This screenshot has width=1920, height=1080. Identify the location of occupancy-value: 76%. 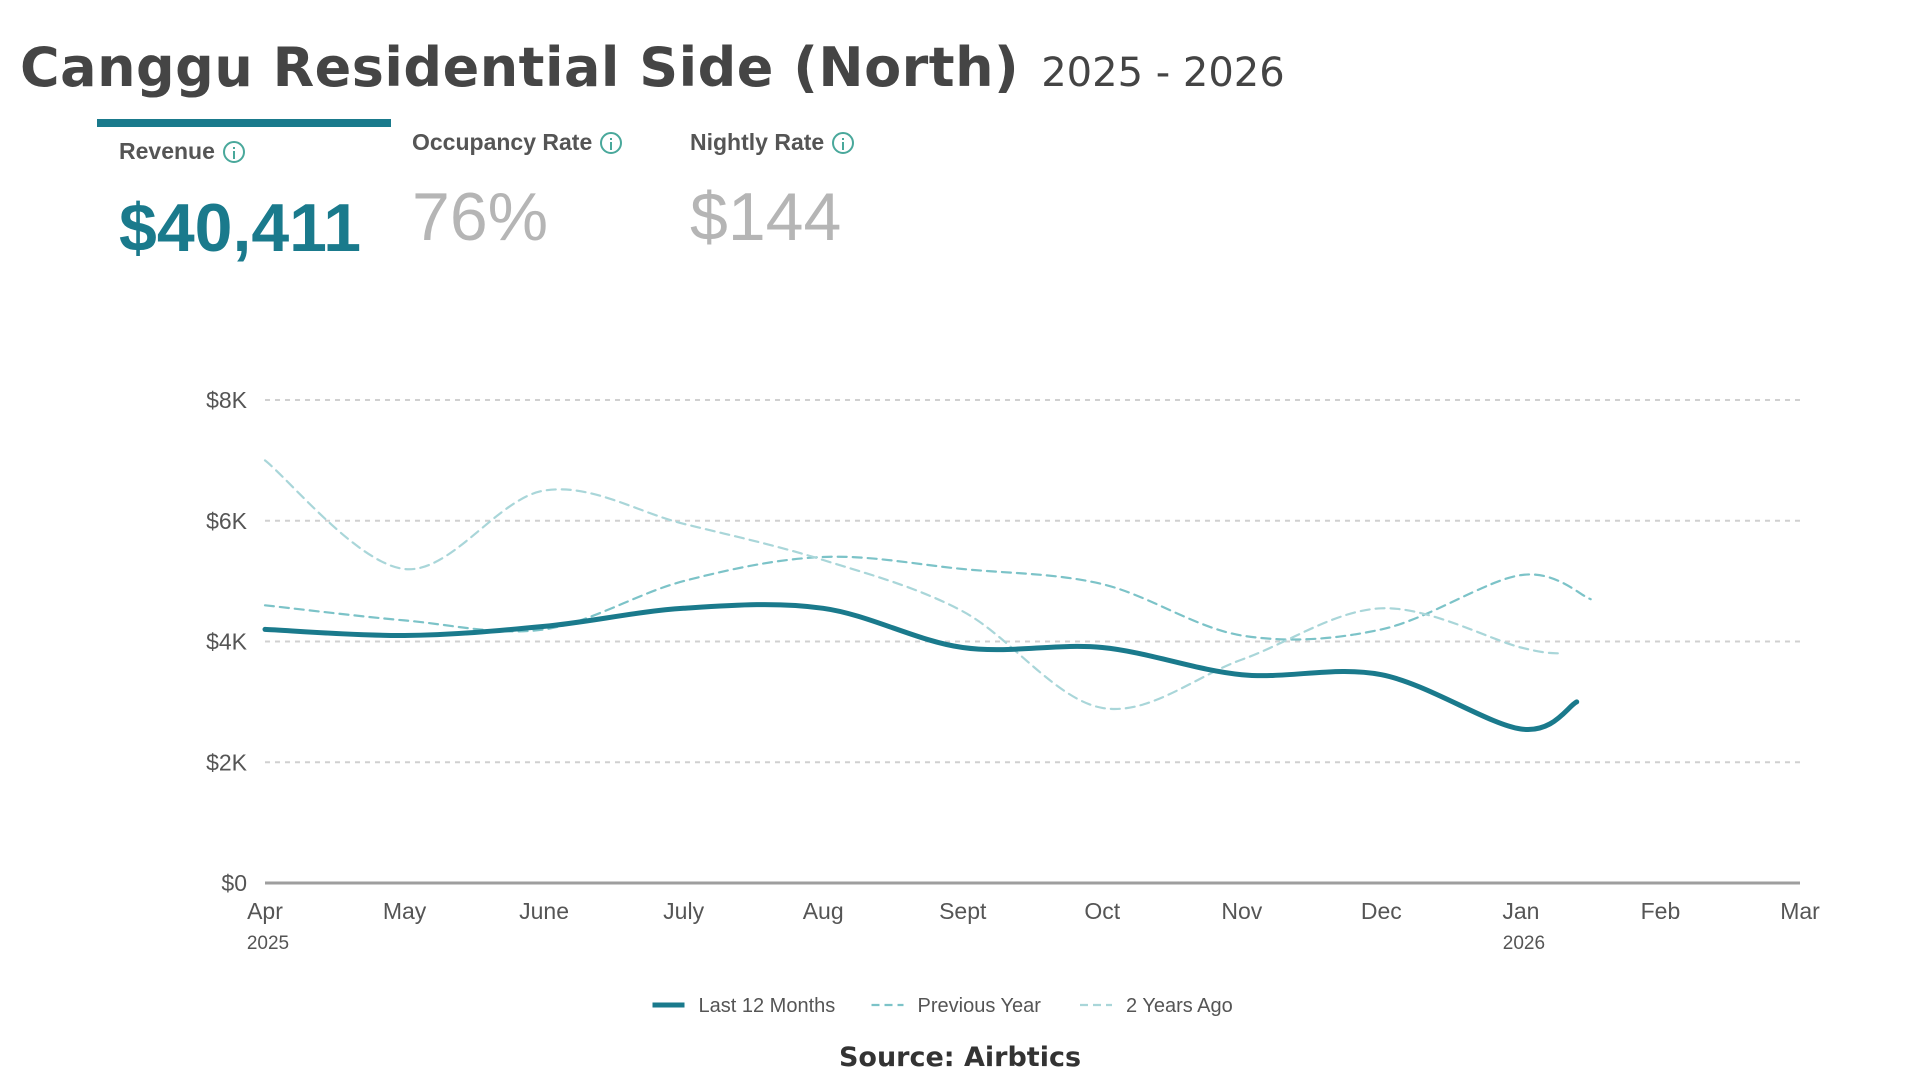
(480, 217).